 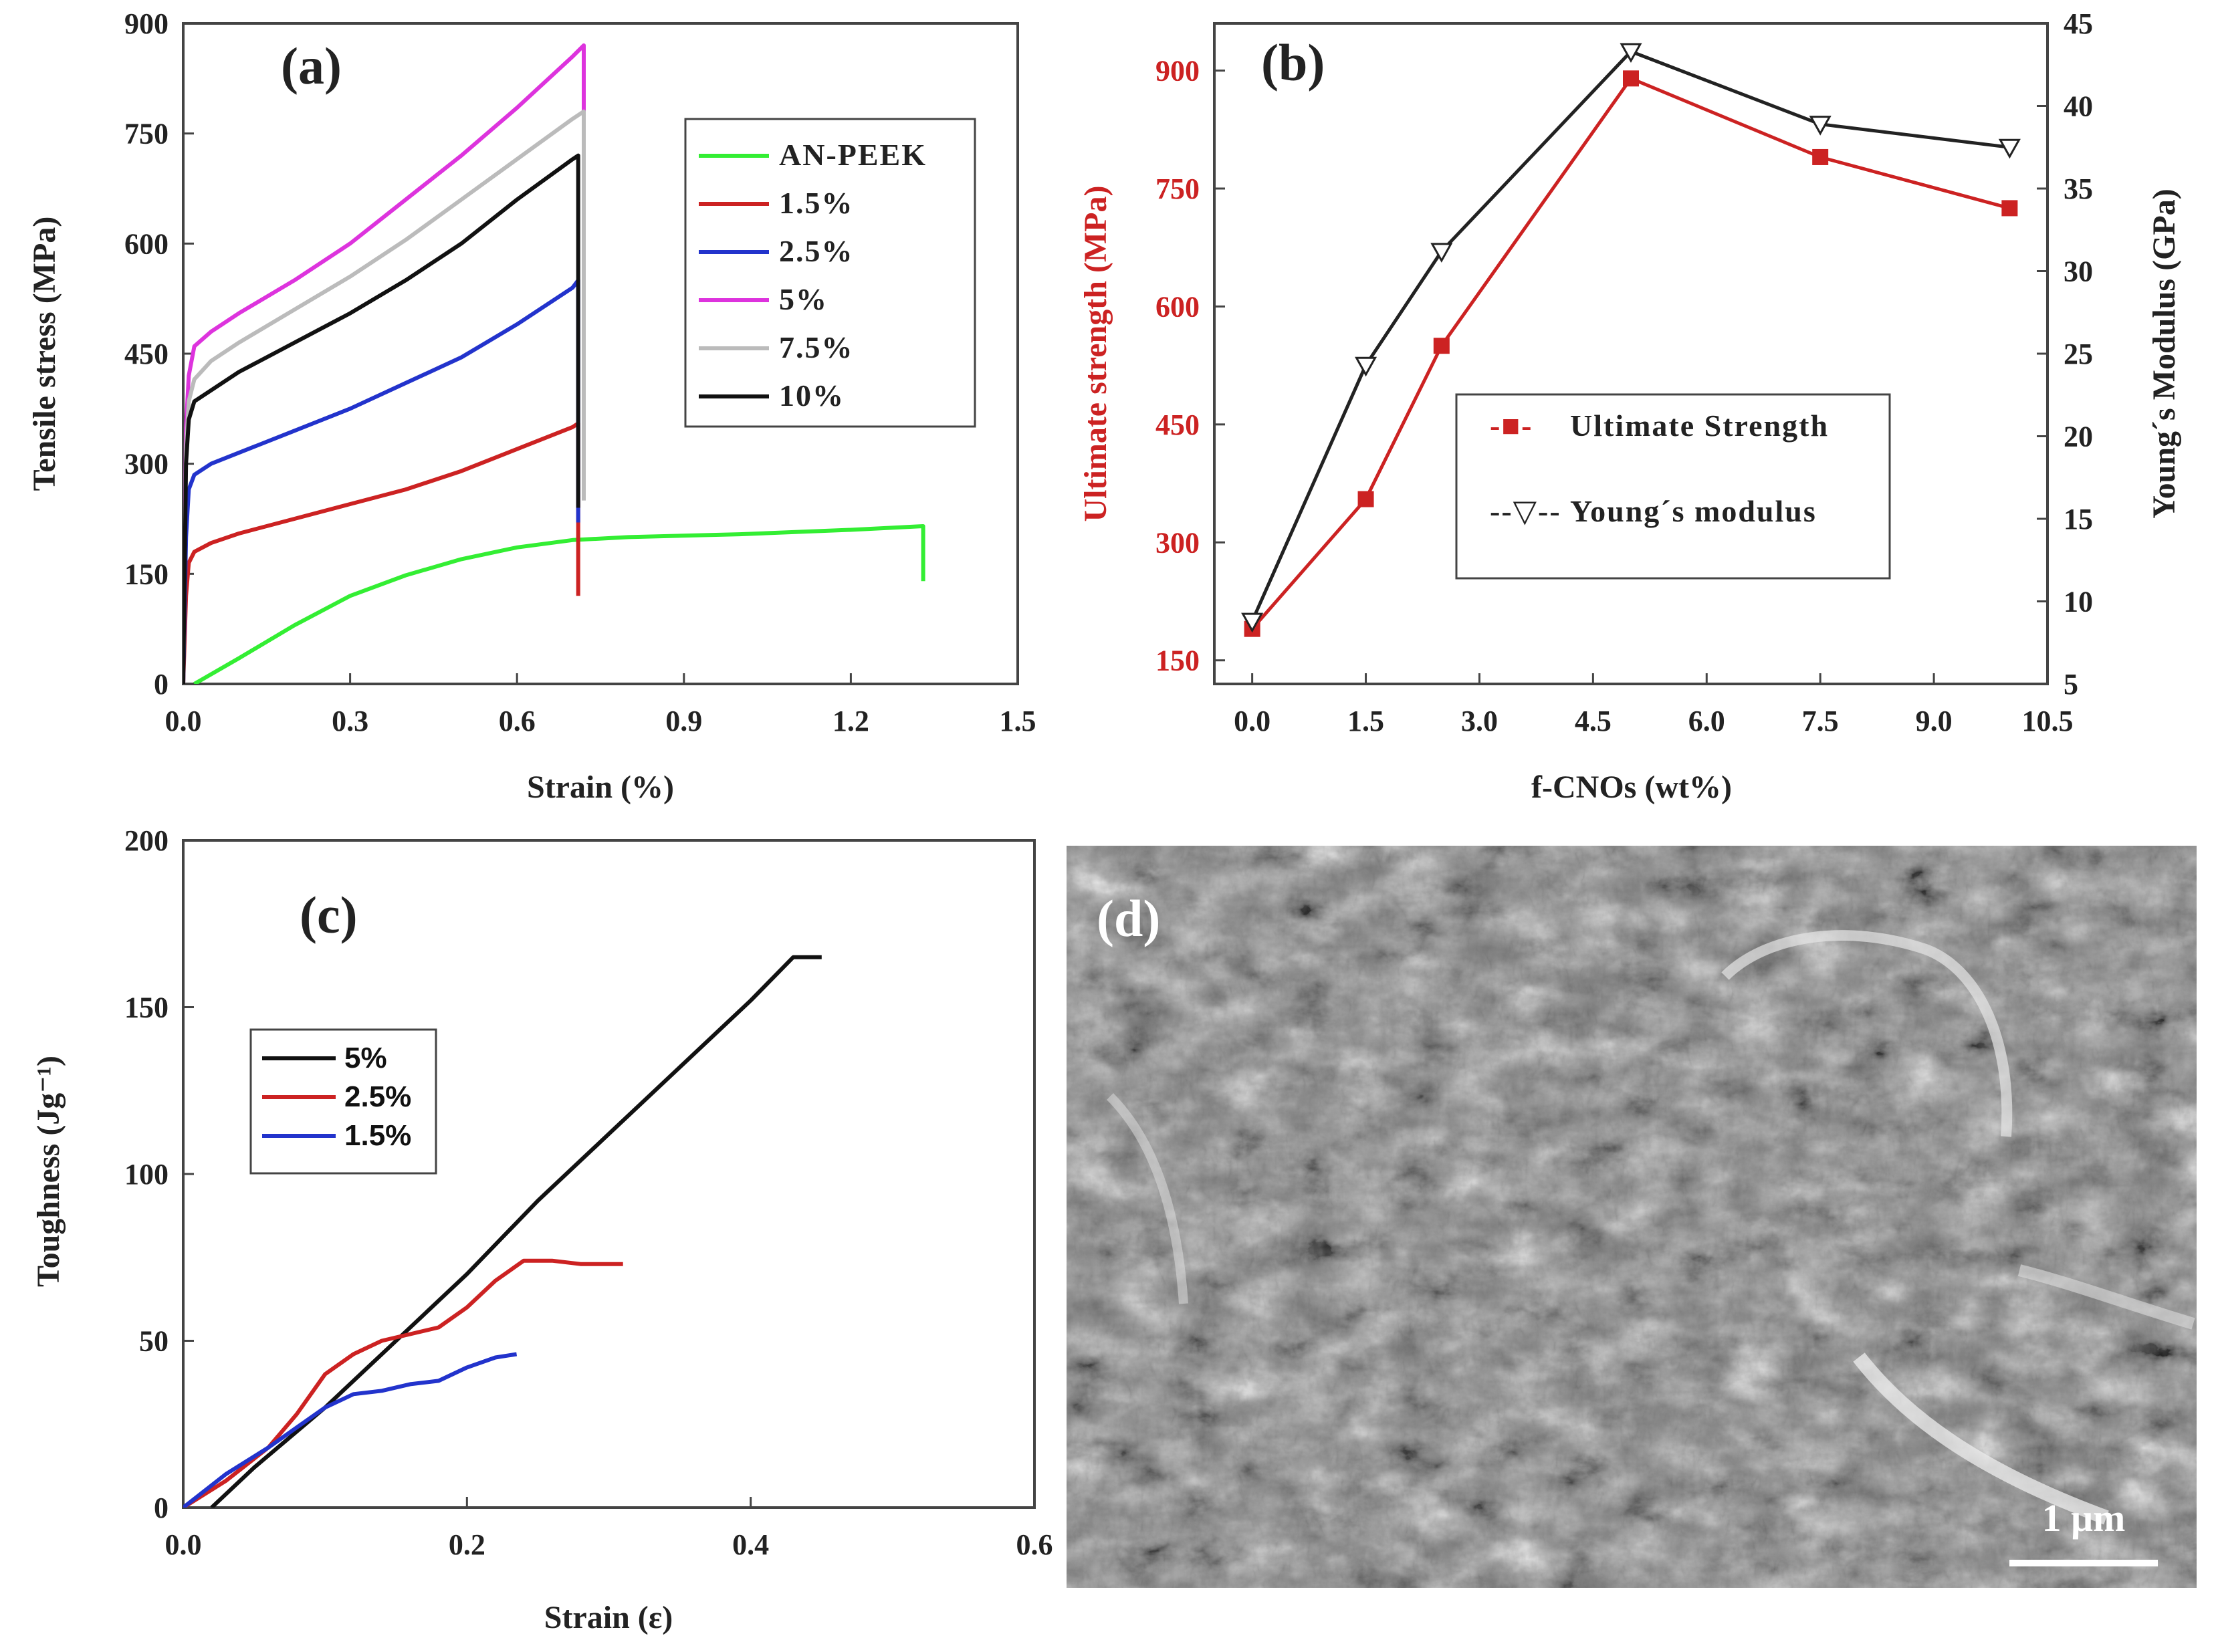 I want to click on chart-b-panel-label: (b), so click(x=1293, y=63).